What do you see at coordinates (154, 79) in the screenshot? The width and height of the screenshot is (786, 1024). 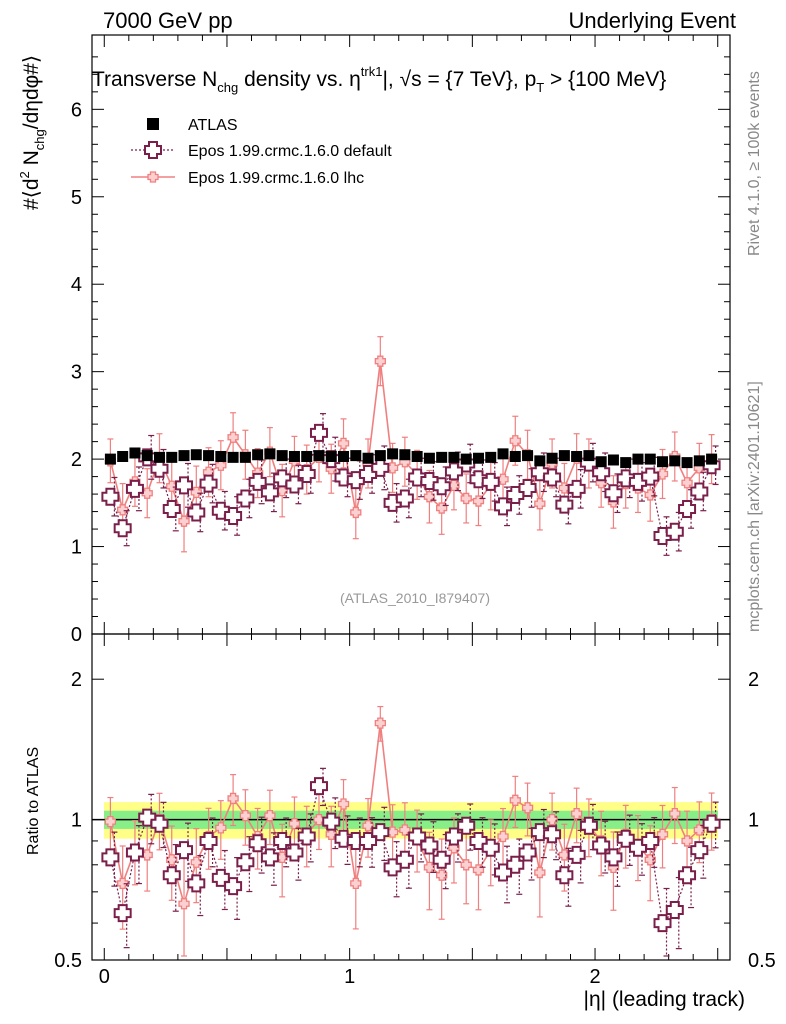 I see `title-part-a: Transverse N` at bounding box center [154, 79].